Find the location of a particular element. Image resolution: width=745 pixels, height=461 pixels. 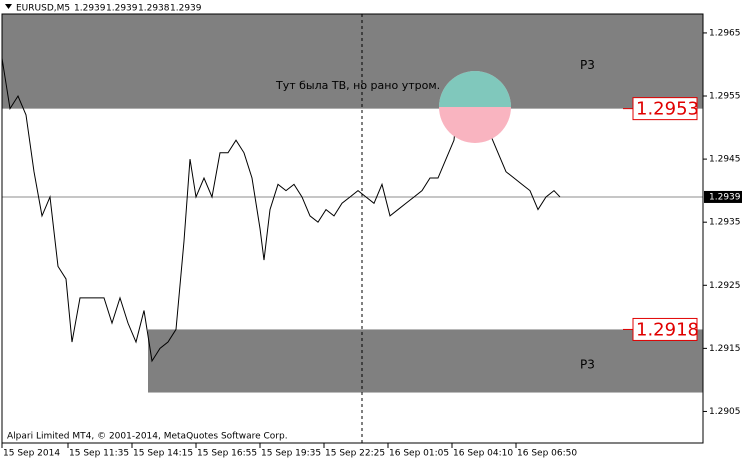

y-tick-label: 1.2935 is located at coordinates (725, 223).